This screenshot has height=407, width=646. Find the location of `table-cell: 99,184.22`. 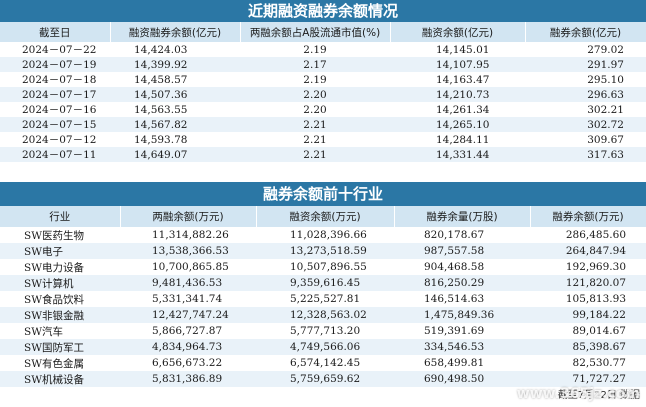

table-cell: 99,184.22 is located at coordinates (588, 315).